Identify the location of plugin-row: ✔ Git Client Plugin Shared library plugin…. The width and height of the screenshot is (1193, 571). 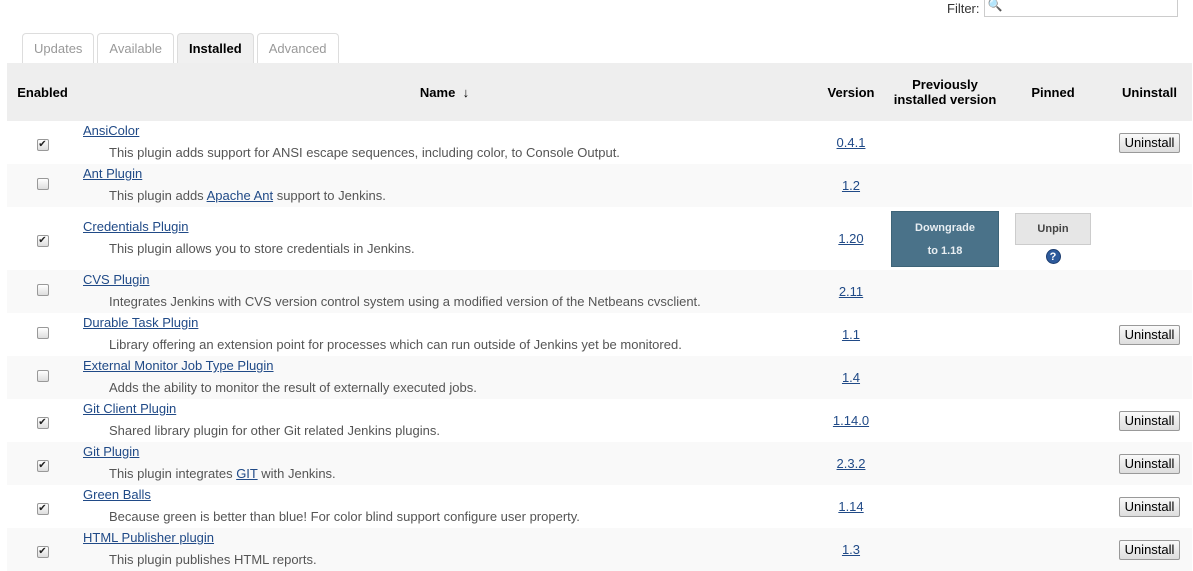
(599, 420).